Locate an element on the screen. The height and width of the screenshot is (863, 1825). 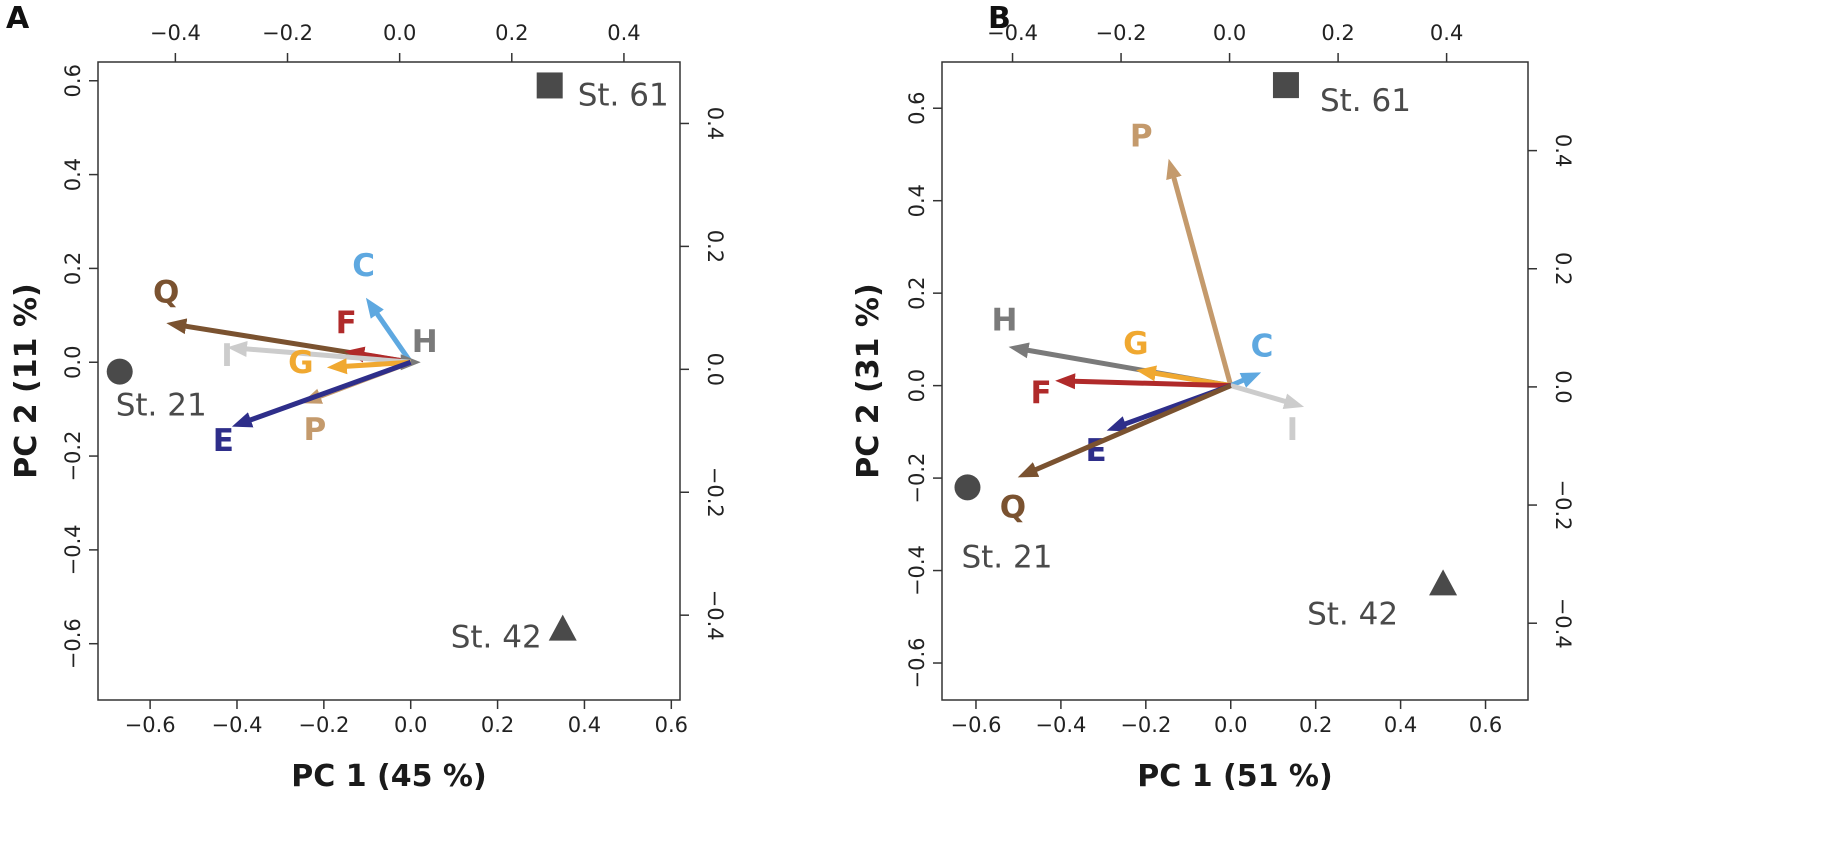
loading-arrow-q is located at coordinates (1124, 430).